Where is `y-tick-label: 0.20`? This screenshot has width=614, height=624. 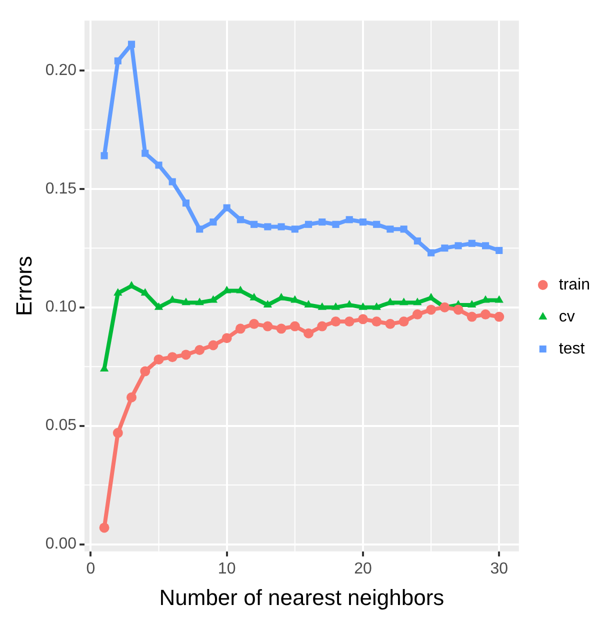
y-tick-label: 0.20 is located at coordinates (61, 70).